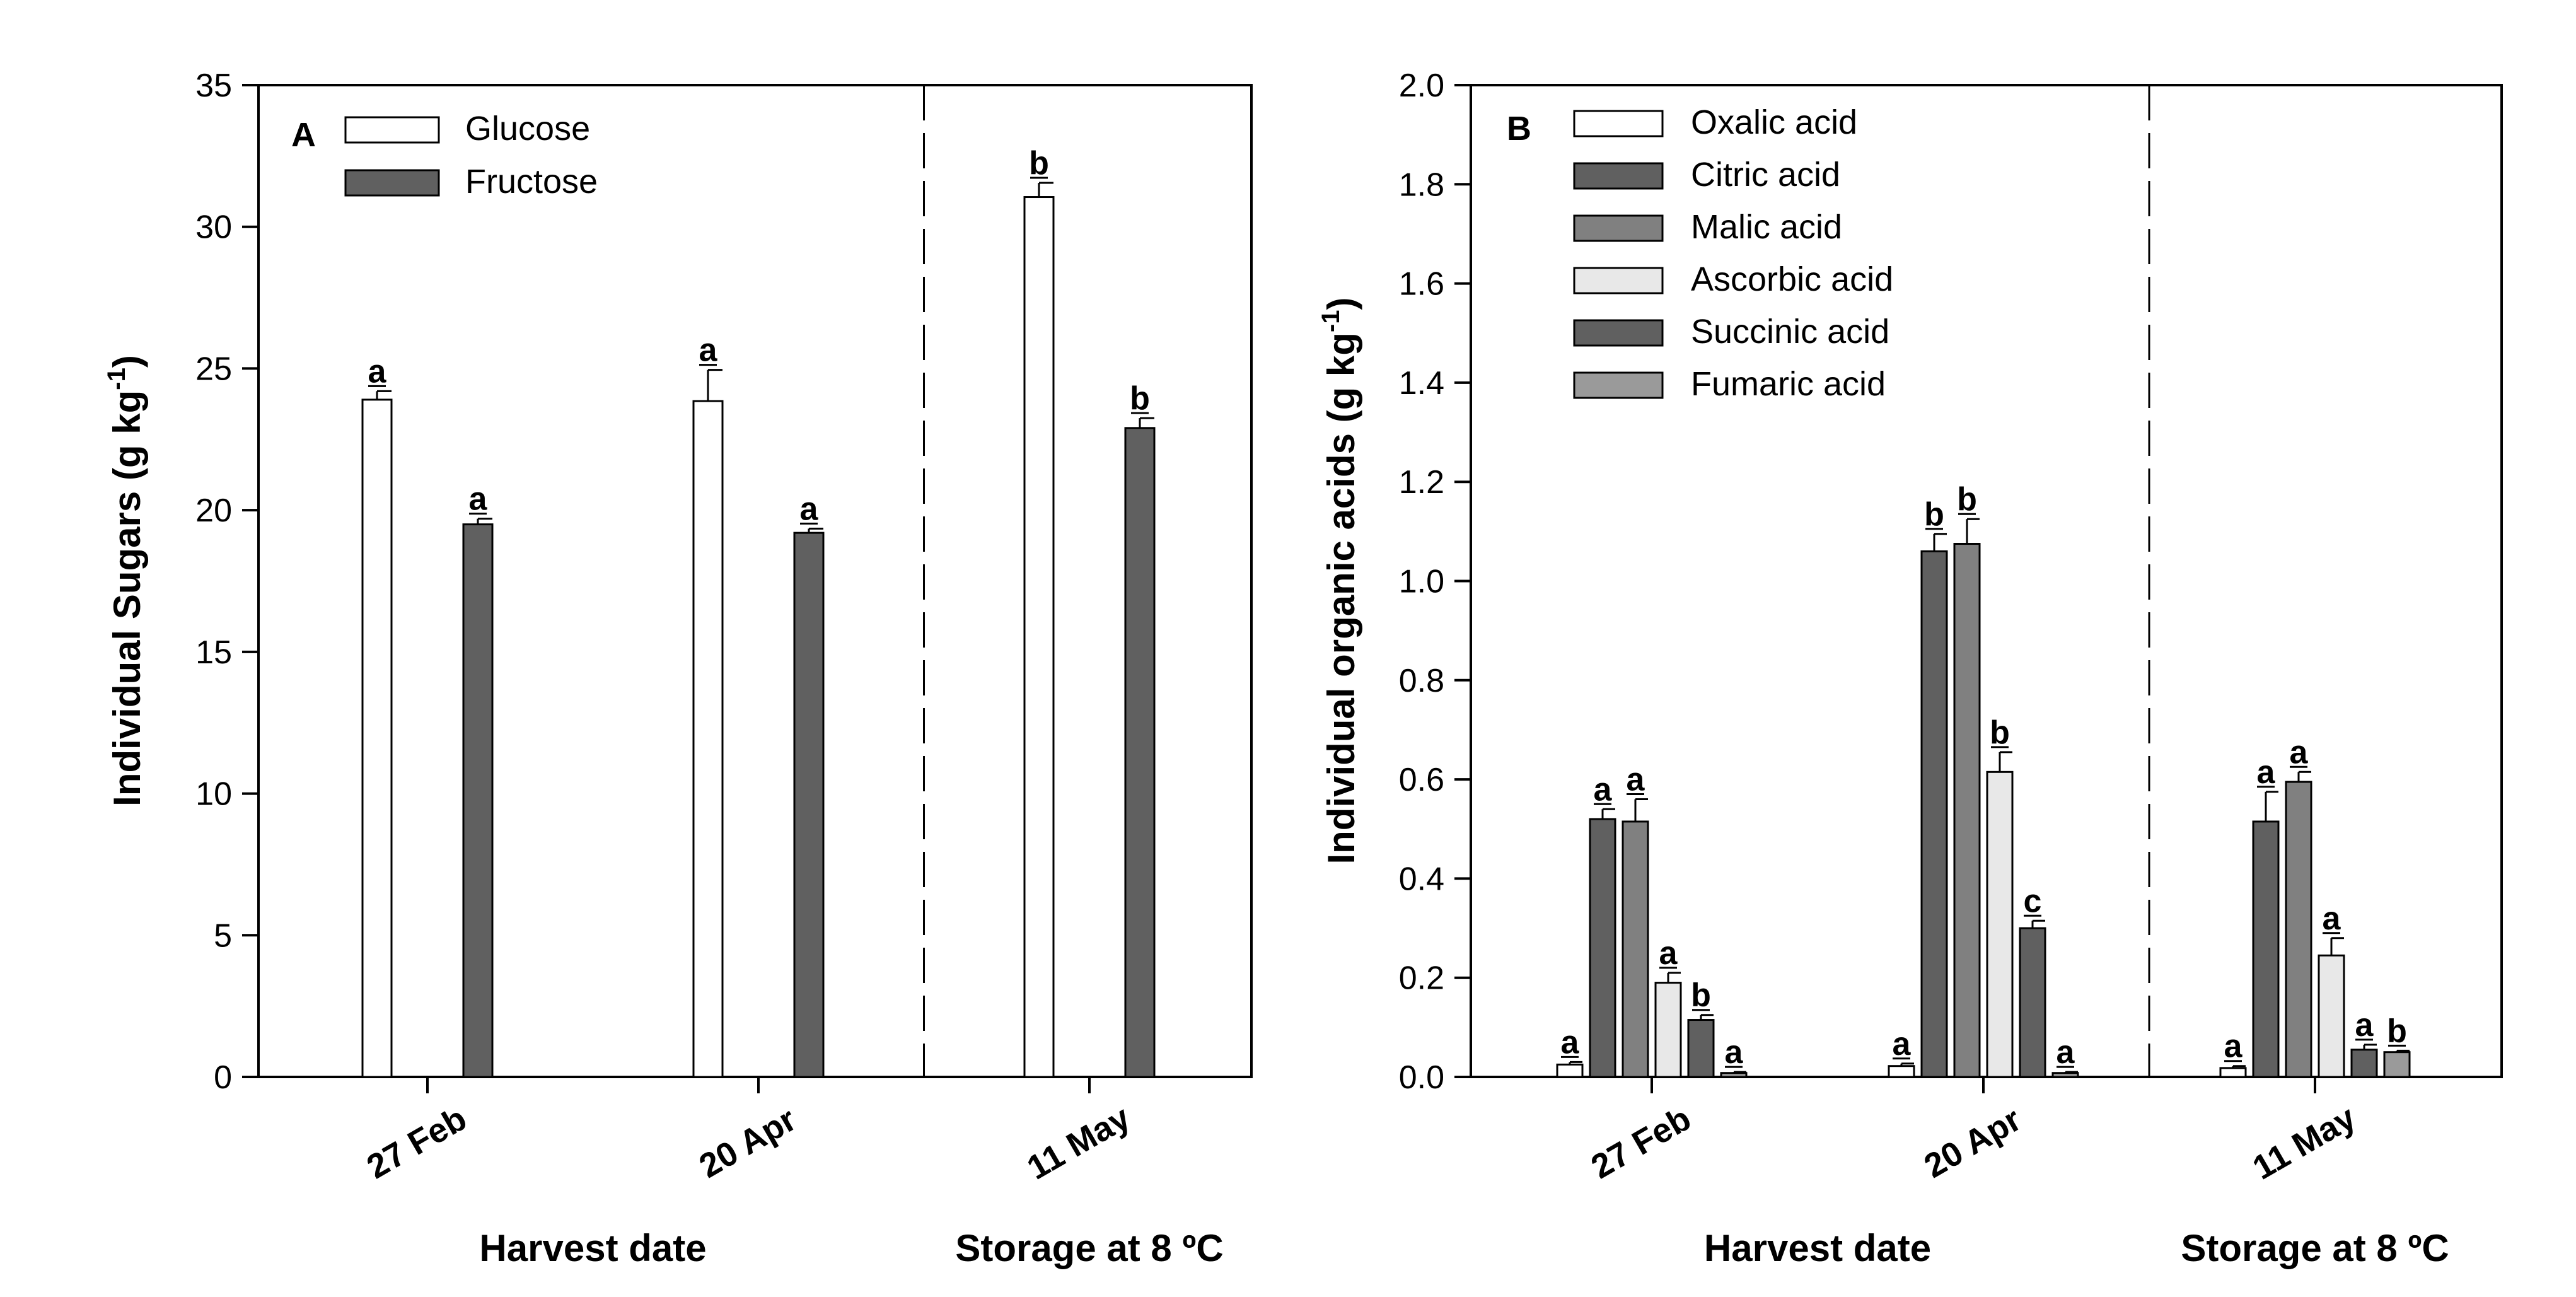 This screenshot has height=1297, width=2576. I want to click on y-tick-label: 0.8, so click(1421, 681).